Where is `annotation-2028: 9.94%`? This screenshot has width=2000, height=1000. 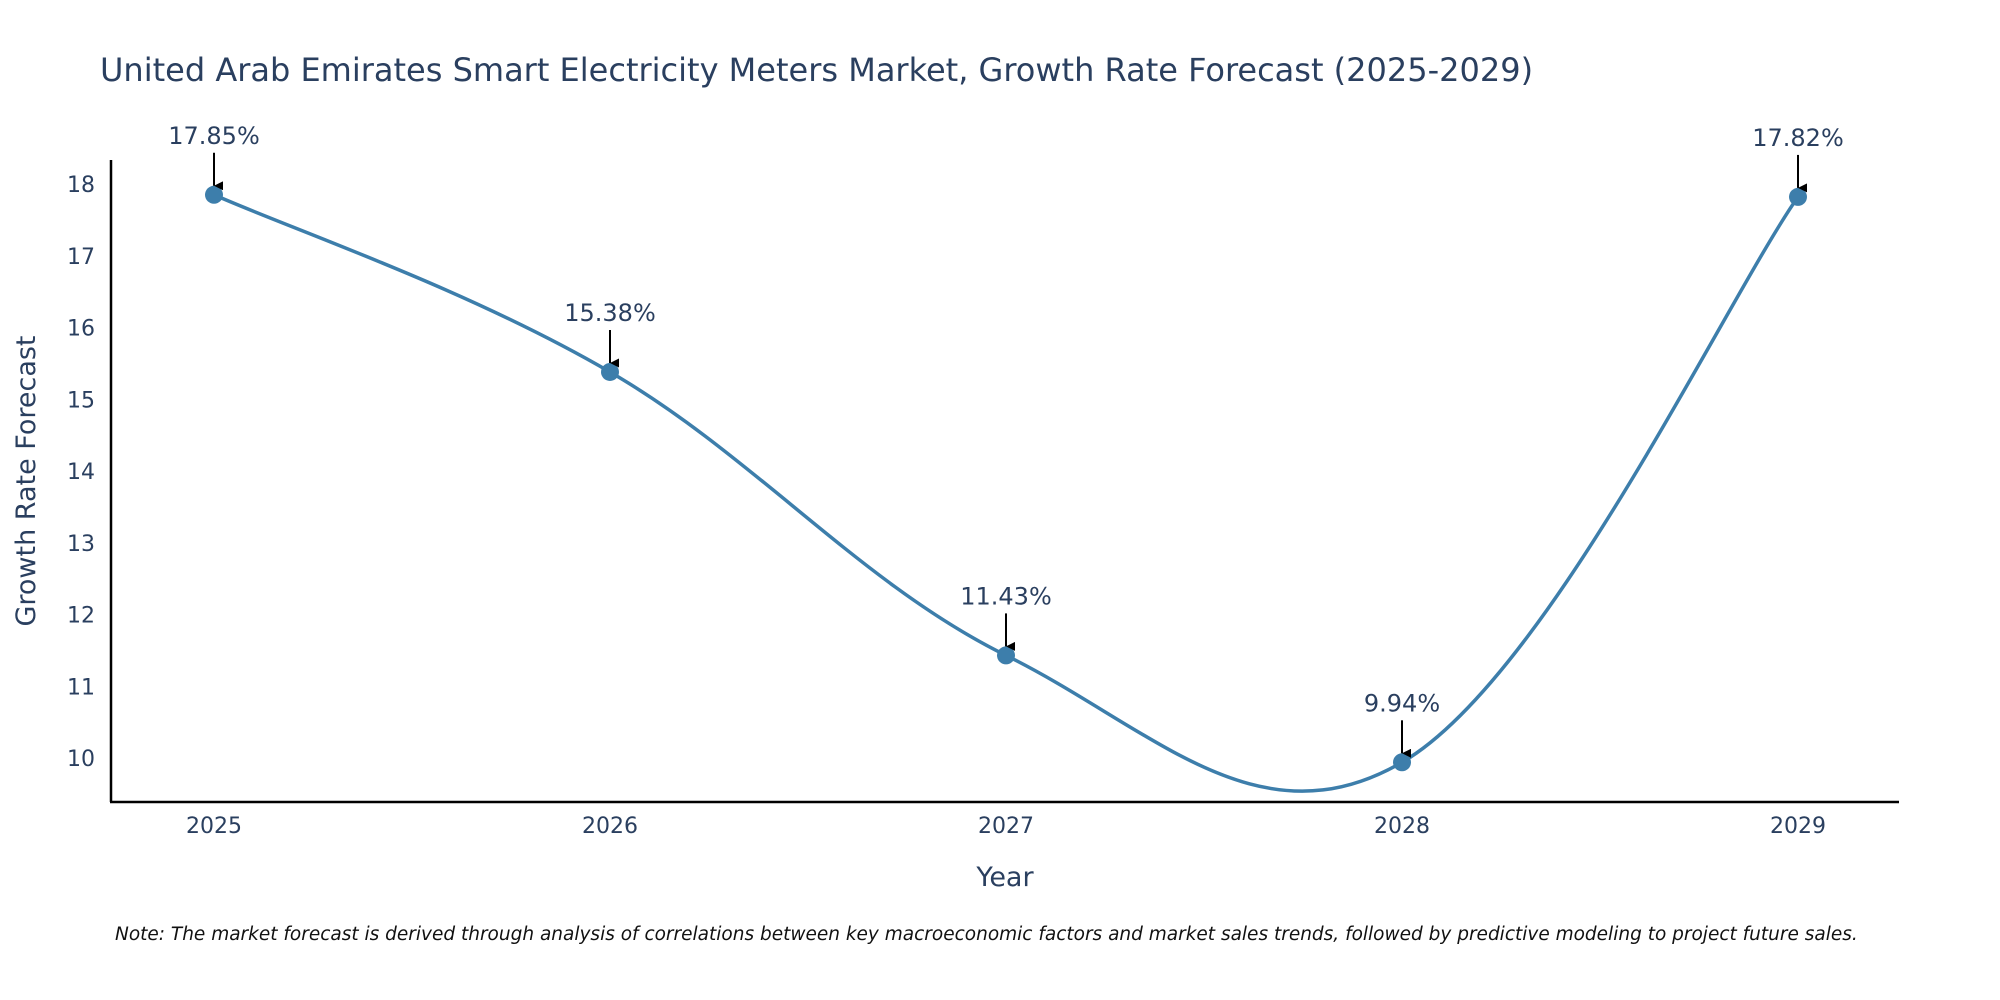
annotation-2028: 9.94% is located at coordinates (1402, 723).